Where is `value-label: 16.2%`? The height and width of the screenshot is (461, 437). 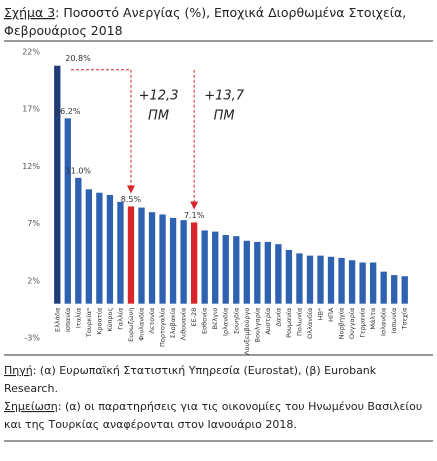 value-label: 16.2% is located at coordinates (68, 111).